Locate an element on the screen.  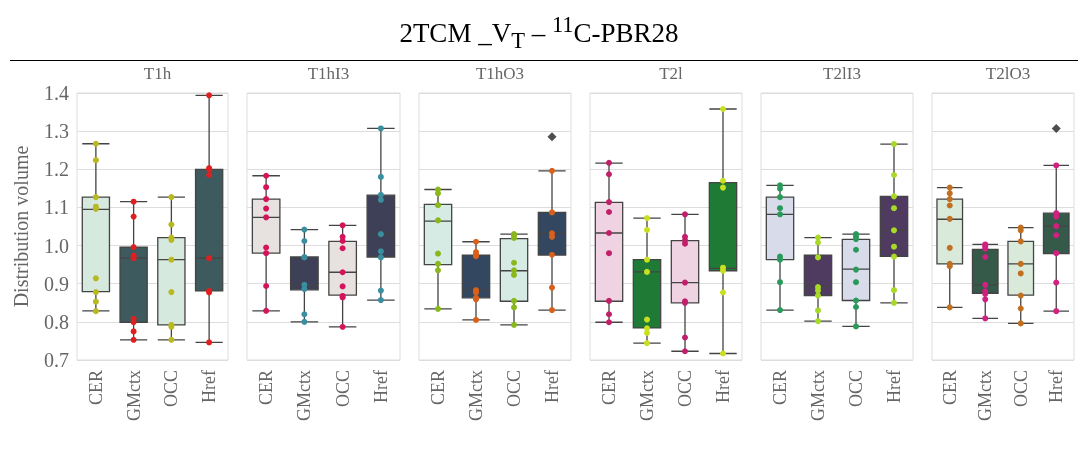
y-tick-label: 1.1 is located at coordinates (56, 207).